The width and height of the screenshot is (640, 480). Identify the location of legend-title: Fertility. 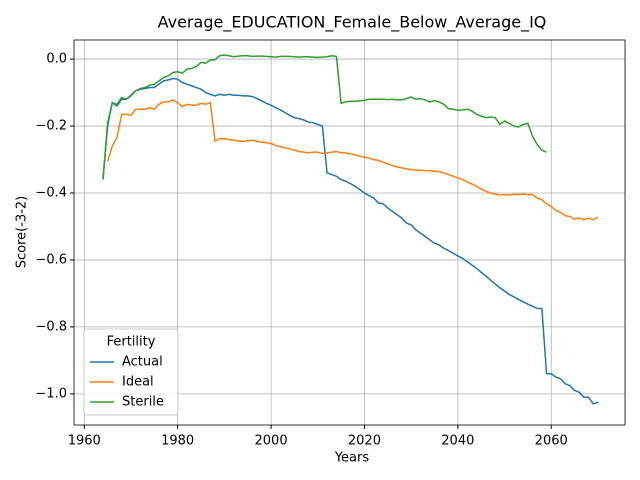
(131, 342).